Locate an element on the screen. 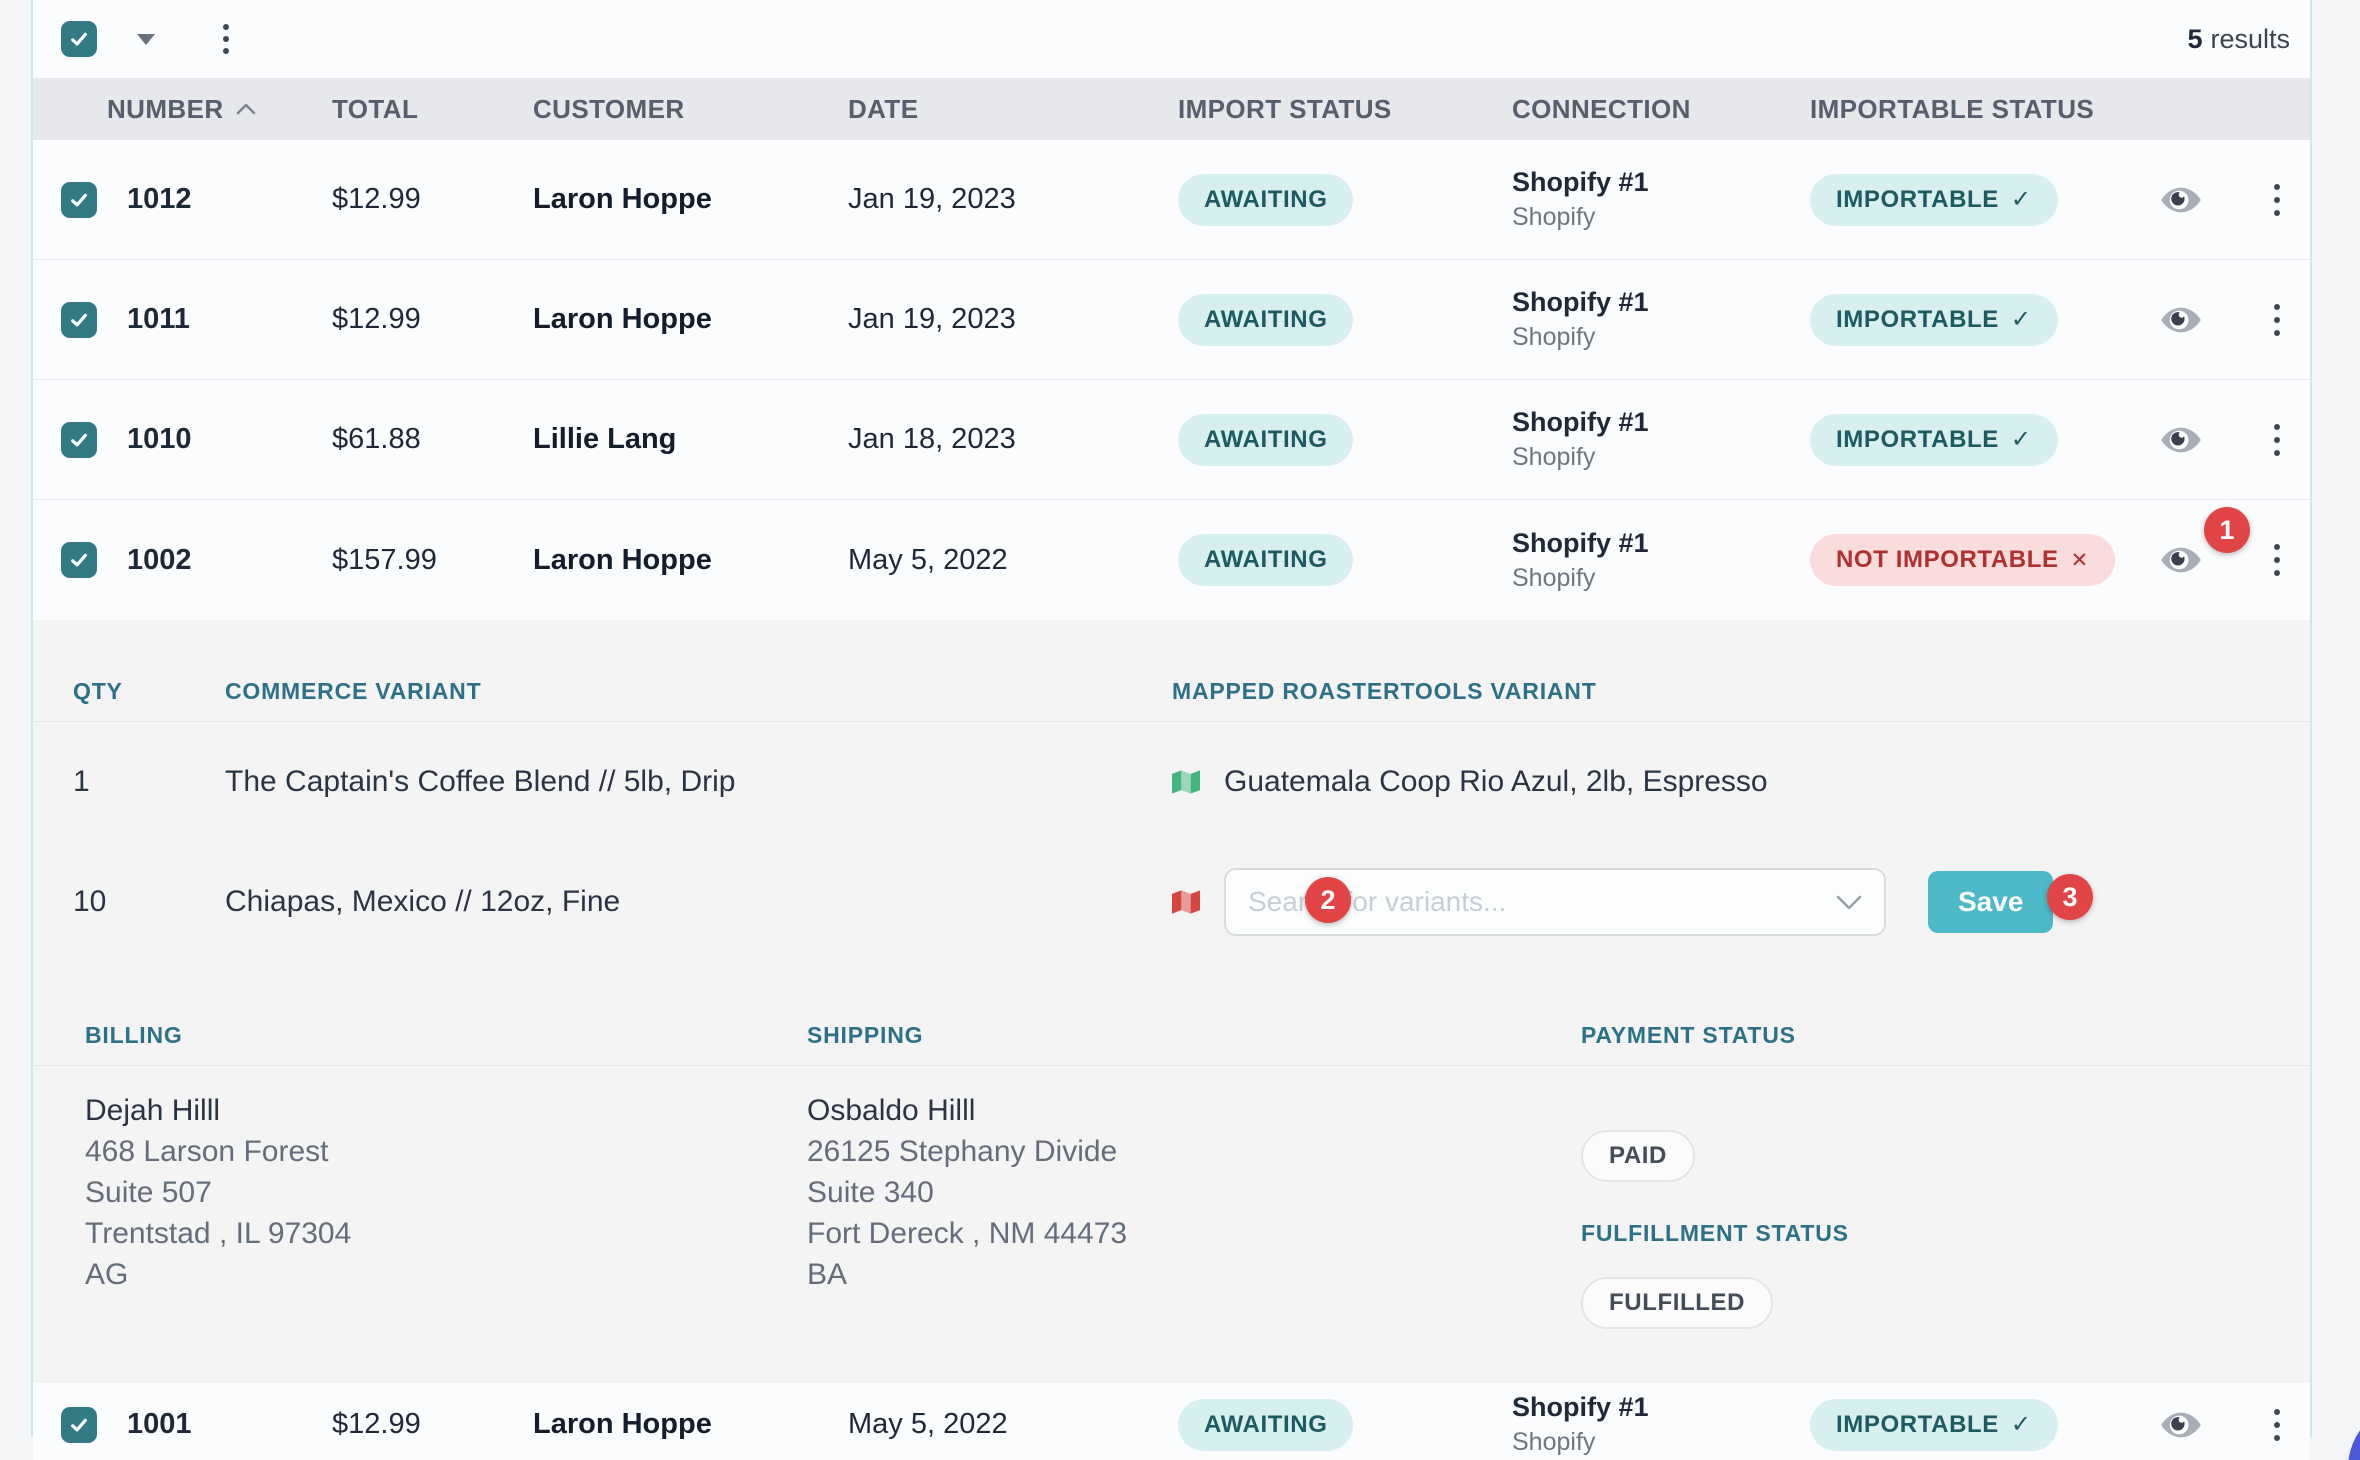 Image resolution: width=2360 pixels, height=1460 pixels. map-unmapped-icon is located at coordinates (1186, 902).